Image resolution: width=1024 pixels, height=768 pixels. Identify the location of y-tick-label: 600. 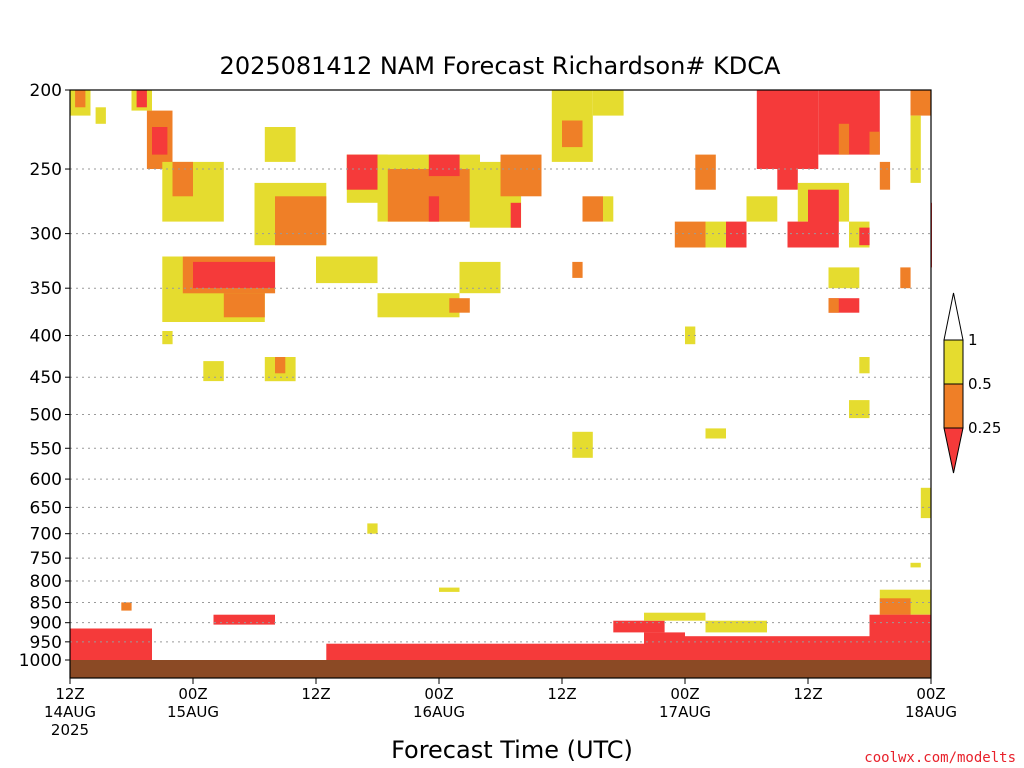
(46, 480).